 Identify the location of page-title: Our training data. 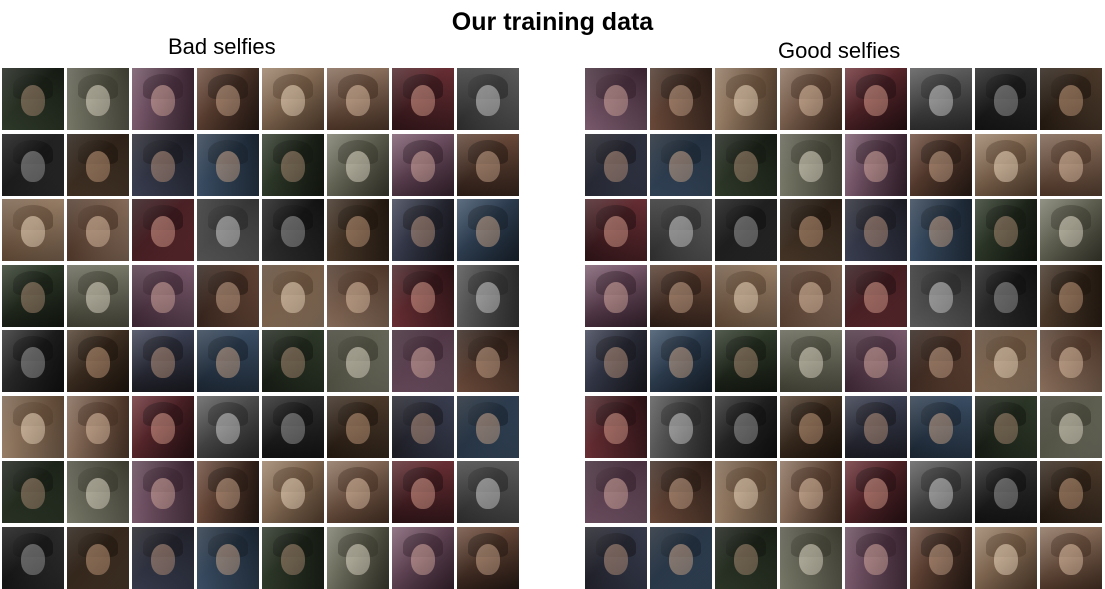
(552, 22).